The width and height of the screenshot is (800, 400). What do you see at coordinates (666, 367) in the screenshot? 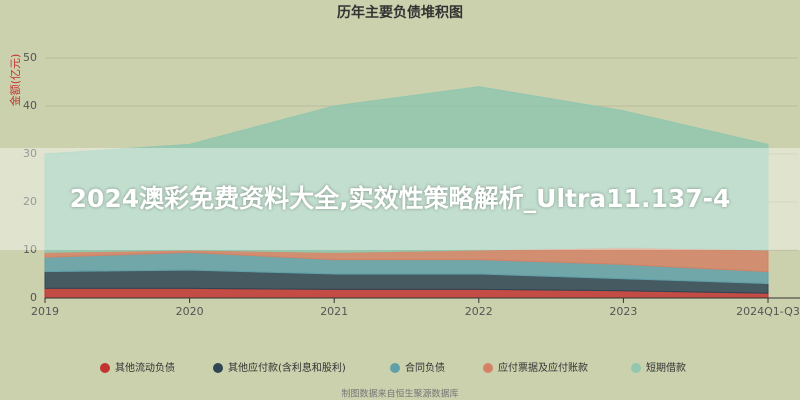
I see `legend-label: 短期借款` at bounding box center [666, 367].